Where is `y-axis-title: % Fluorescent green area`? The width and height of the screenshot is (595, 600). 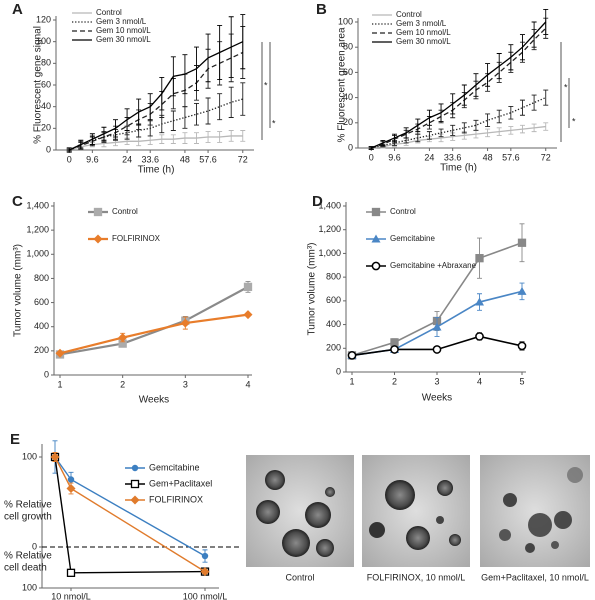 y-axis-title: % Fluorescent green area is located at coordinates (342, 85).